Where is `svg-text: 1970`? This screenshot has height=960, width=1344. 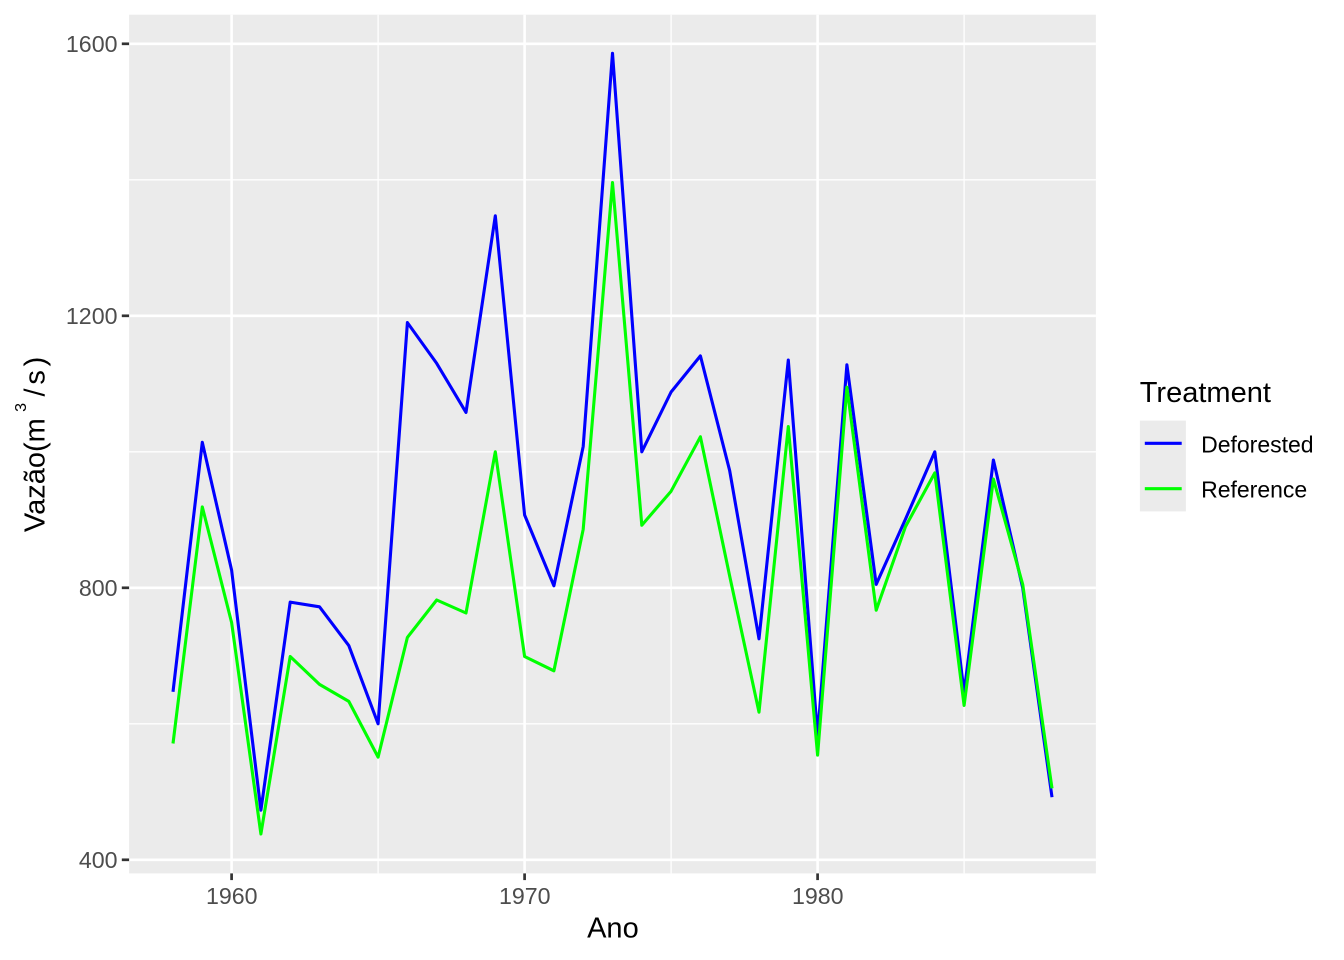
svg-text: 1970 is located at coordinates (525, 896).